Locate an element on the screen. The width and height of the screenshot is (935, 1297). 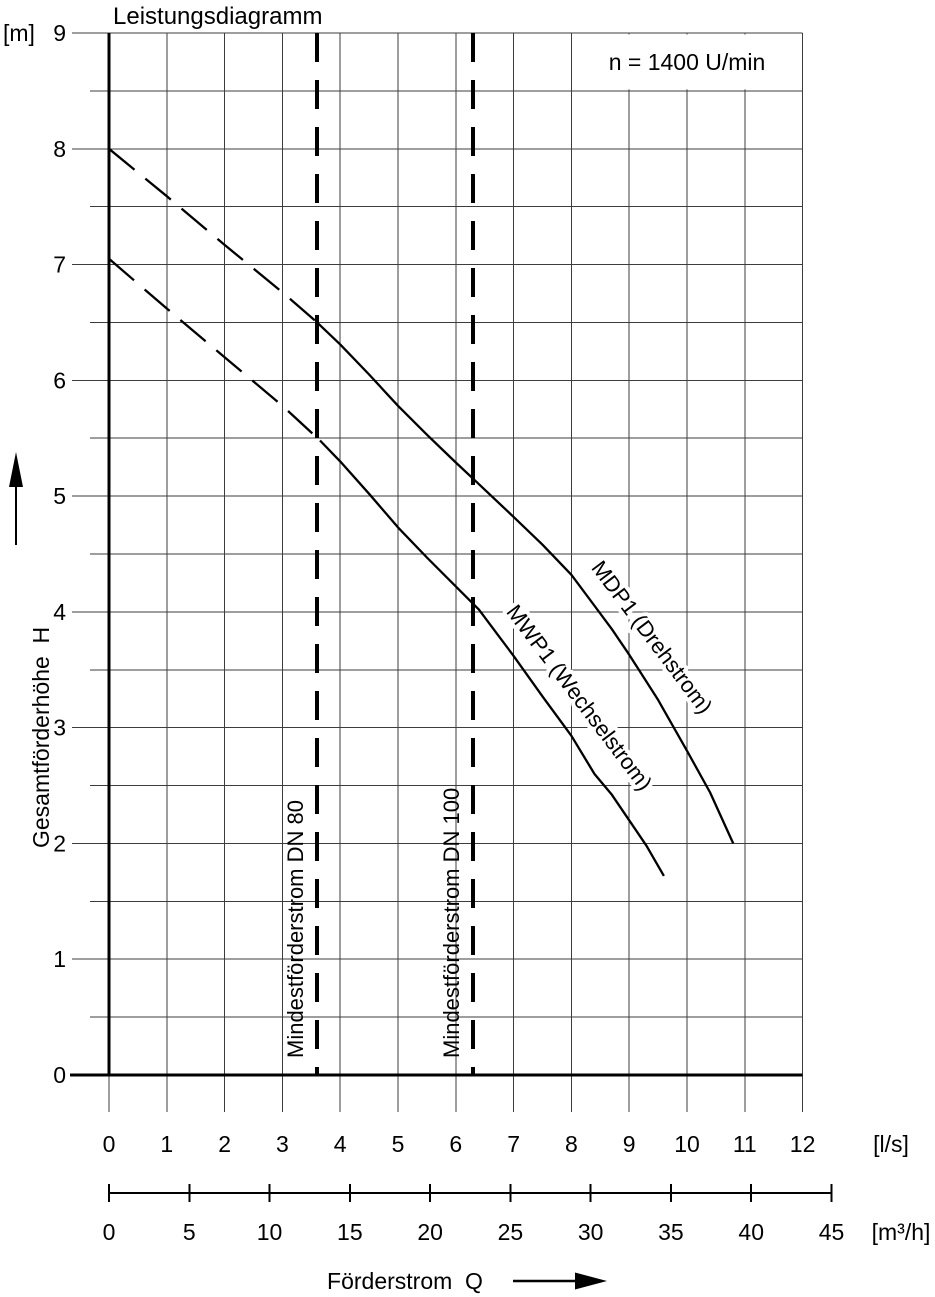
y-axis-unit: [m] is located at coordinates (19, 33).